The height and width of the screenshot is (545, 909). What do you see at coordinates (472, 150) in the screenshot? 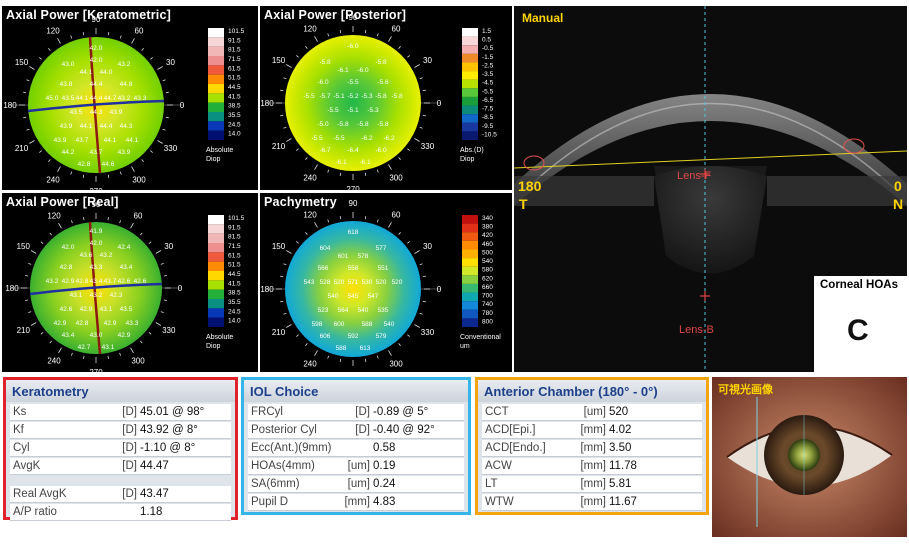
I see `scale-unit-label: Abs.(D)` at bounding box center [472, 150].